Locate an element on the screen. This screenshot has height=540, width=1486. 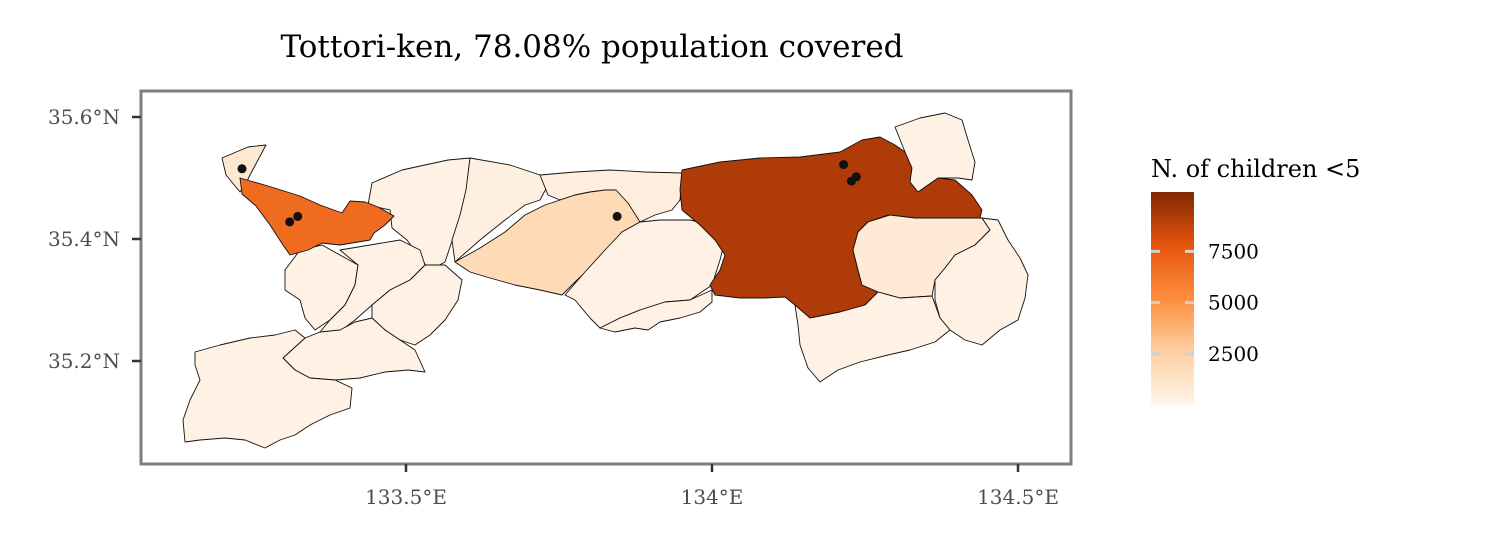
region-yonago is located at coordinates (317, 216).